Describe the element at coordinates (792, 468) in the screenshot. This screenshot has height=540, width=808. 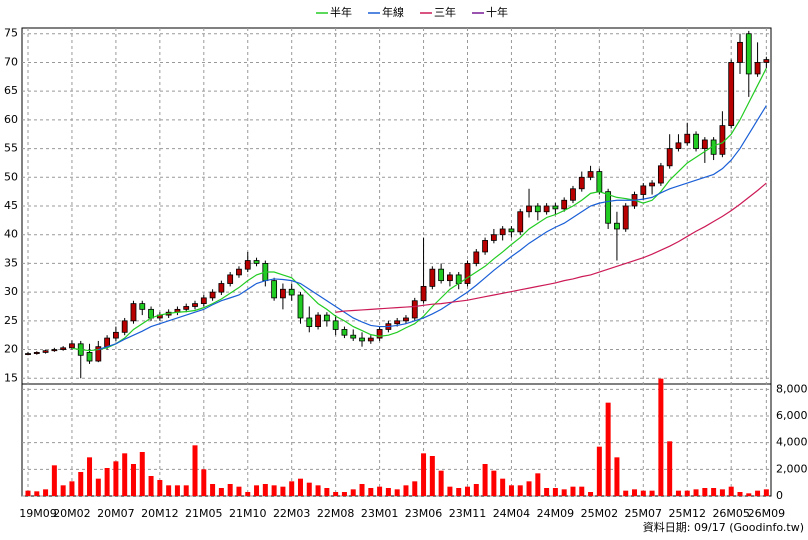
I see `y2-tick-label: 2,000` at that location.